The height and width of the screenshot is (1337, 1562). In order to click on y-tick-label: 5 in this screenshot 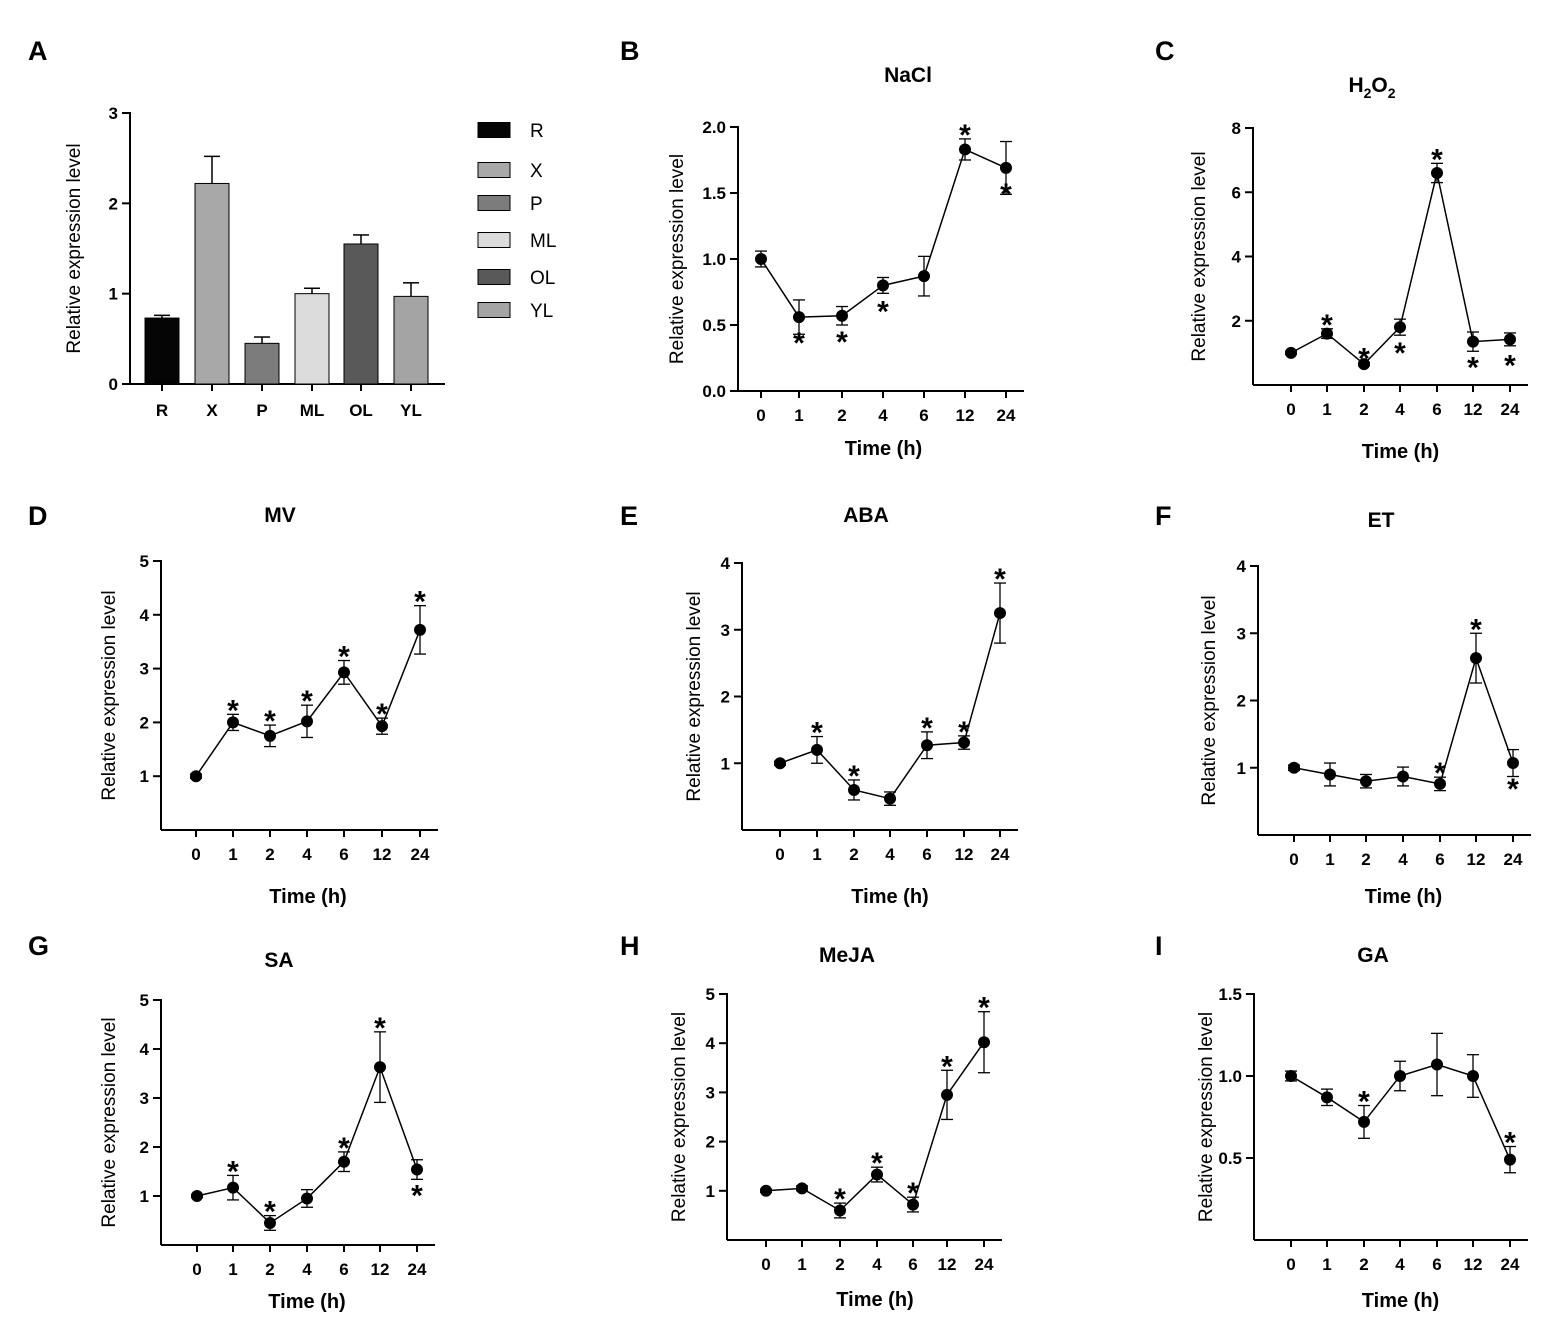, I will do `click(144, 561)`.